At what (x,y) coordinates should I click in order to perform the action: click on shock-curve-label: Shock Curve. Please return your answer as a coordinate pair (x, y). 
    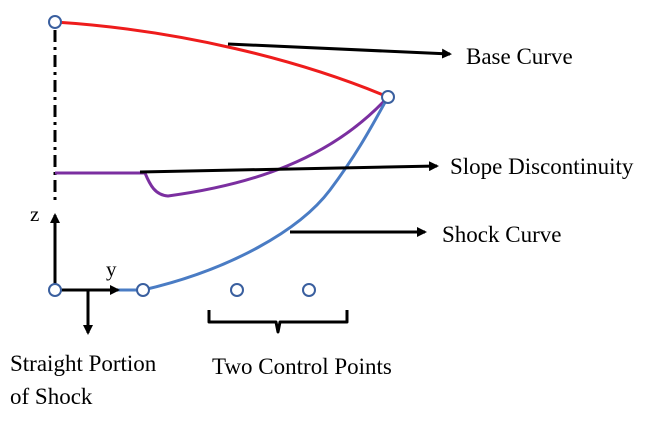
    Looking at the image, I should click on (501, 234).